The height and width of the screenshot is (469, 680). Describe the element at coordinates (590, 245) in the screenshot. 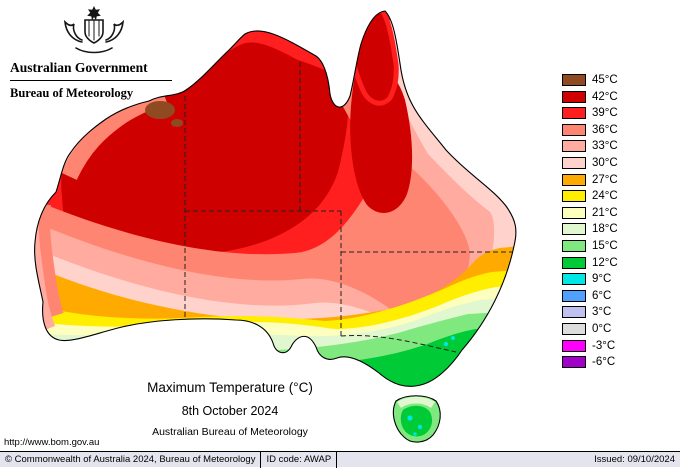

I see `legend-item: 15°C` at that location.